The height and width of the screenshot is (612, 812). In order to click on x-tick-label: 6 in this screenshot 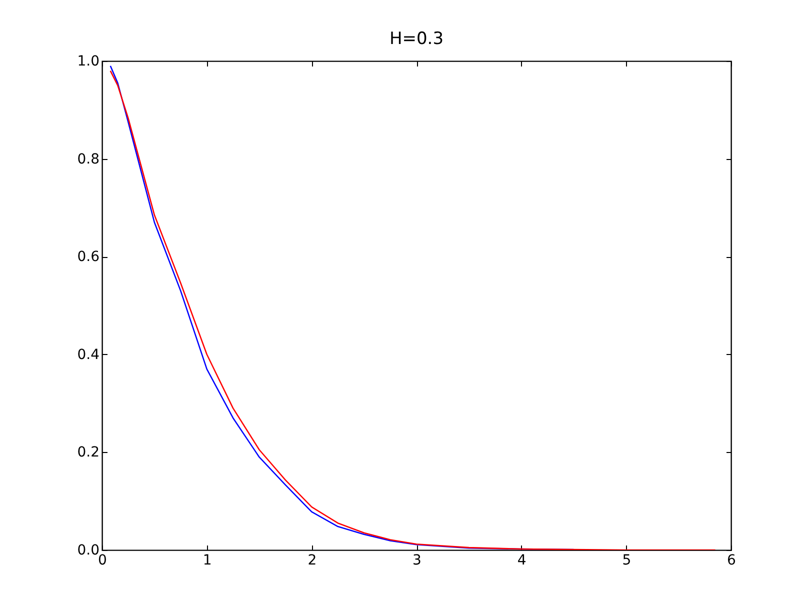, I will do `click(731, 560)`.